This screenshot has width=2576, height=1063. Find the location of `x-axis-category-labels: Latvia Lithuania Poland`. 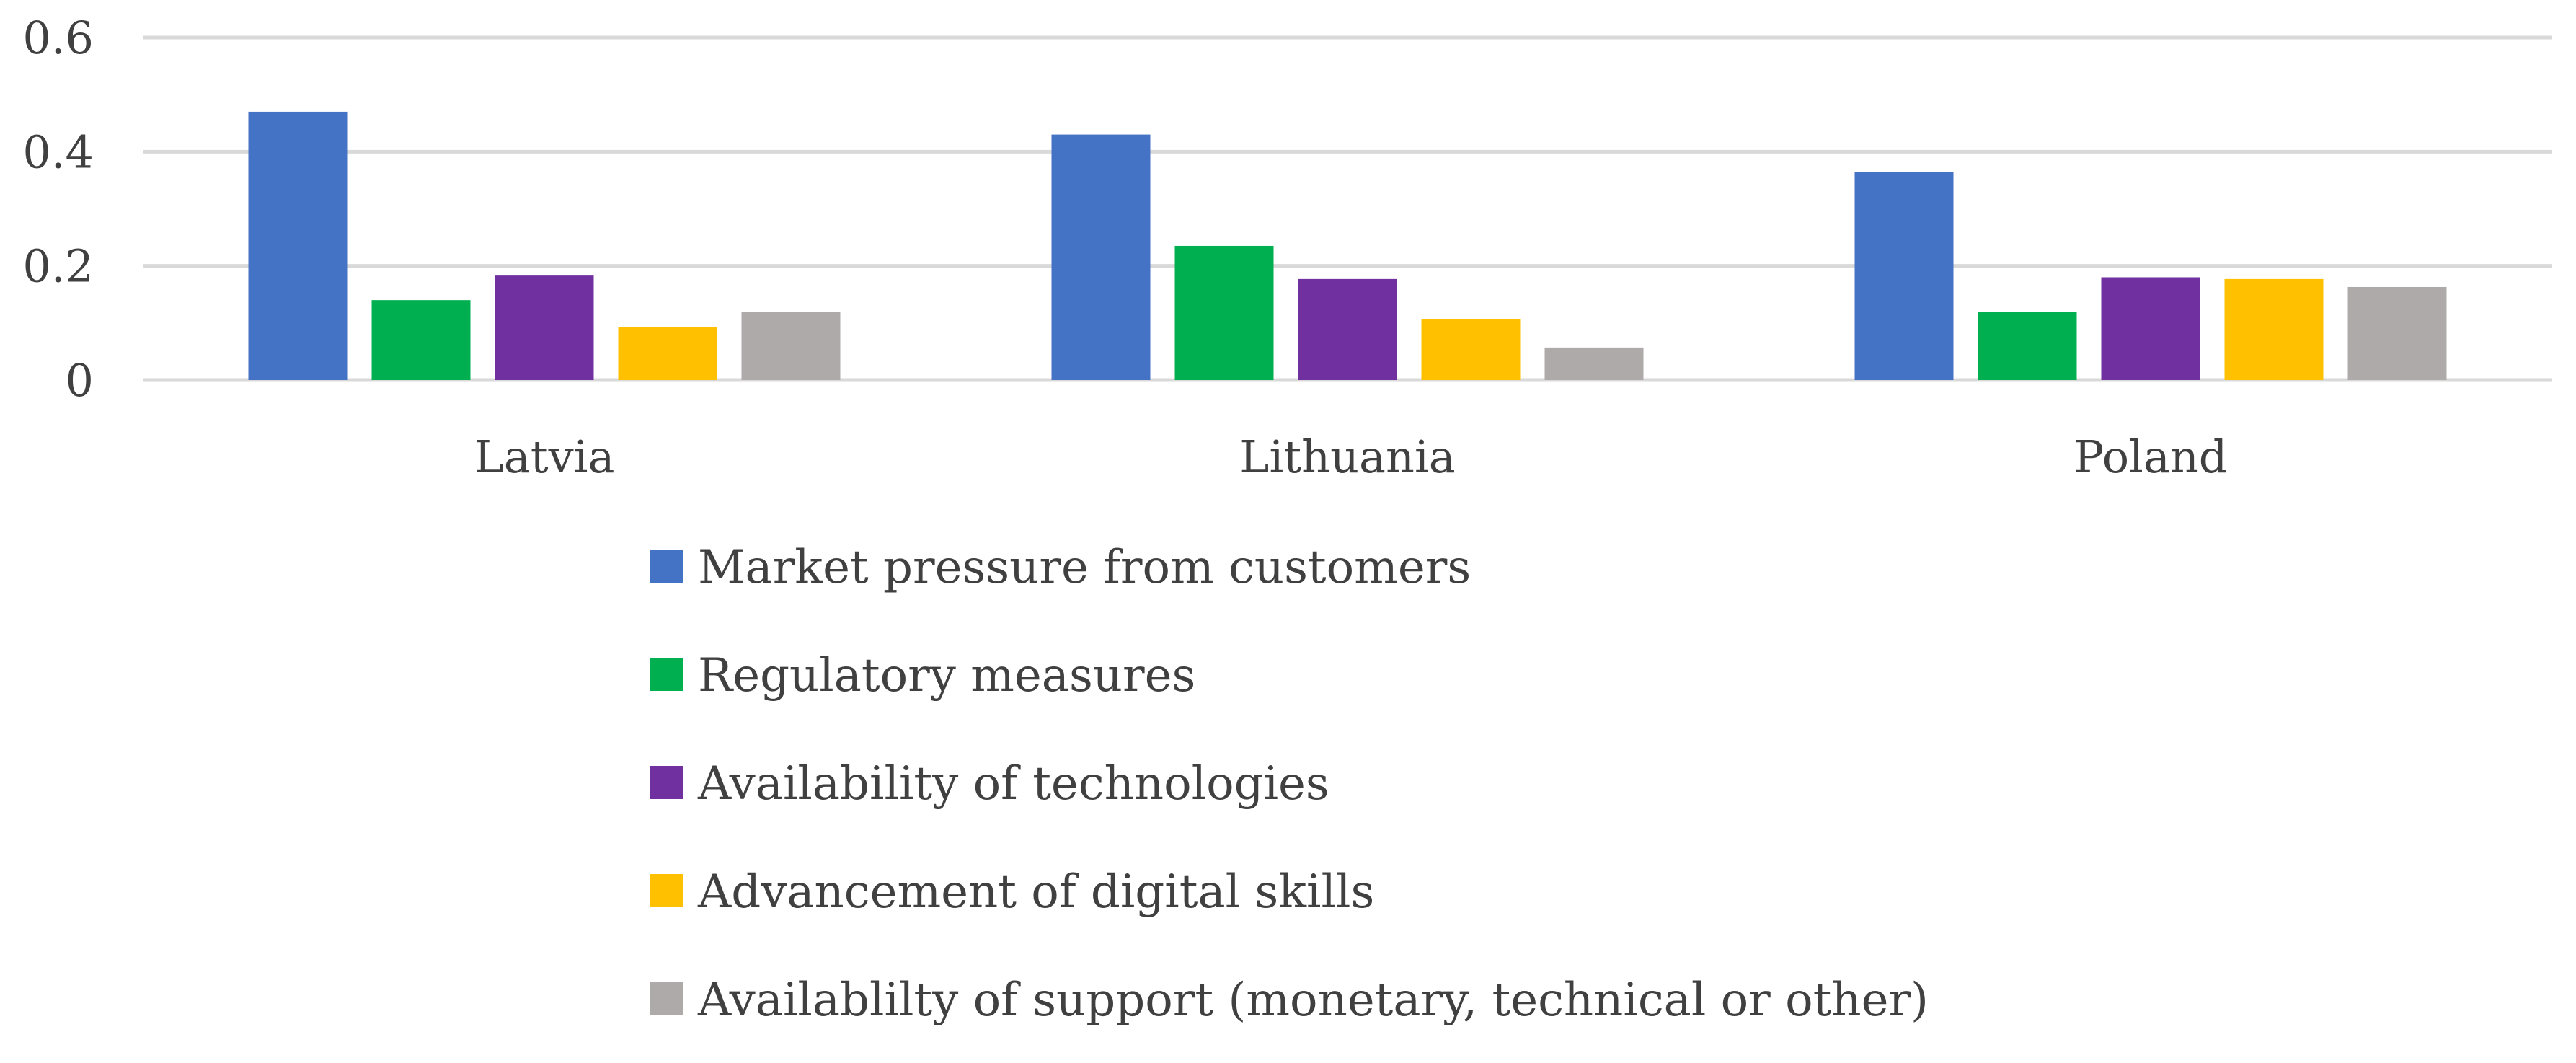

x-axis-category-labels: Latvia Lithuania Poland is located at coordinates (1351, 457).